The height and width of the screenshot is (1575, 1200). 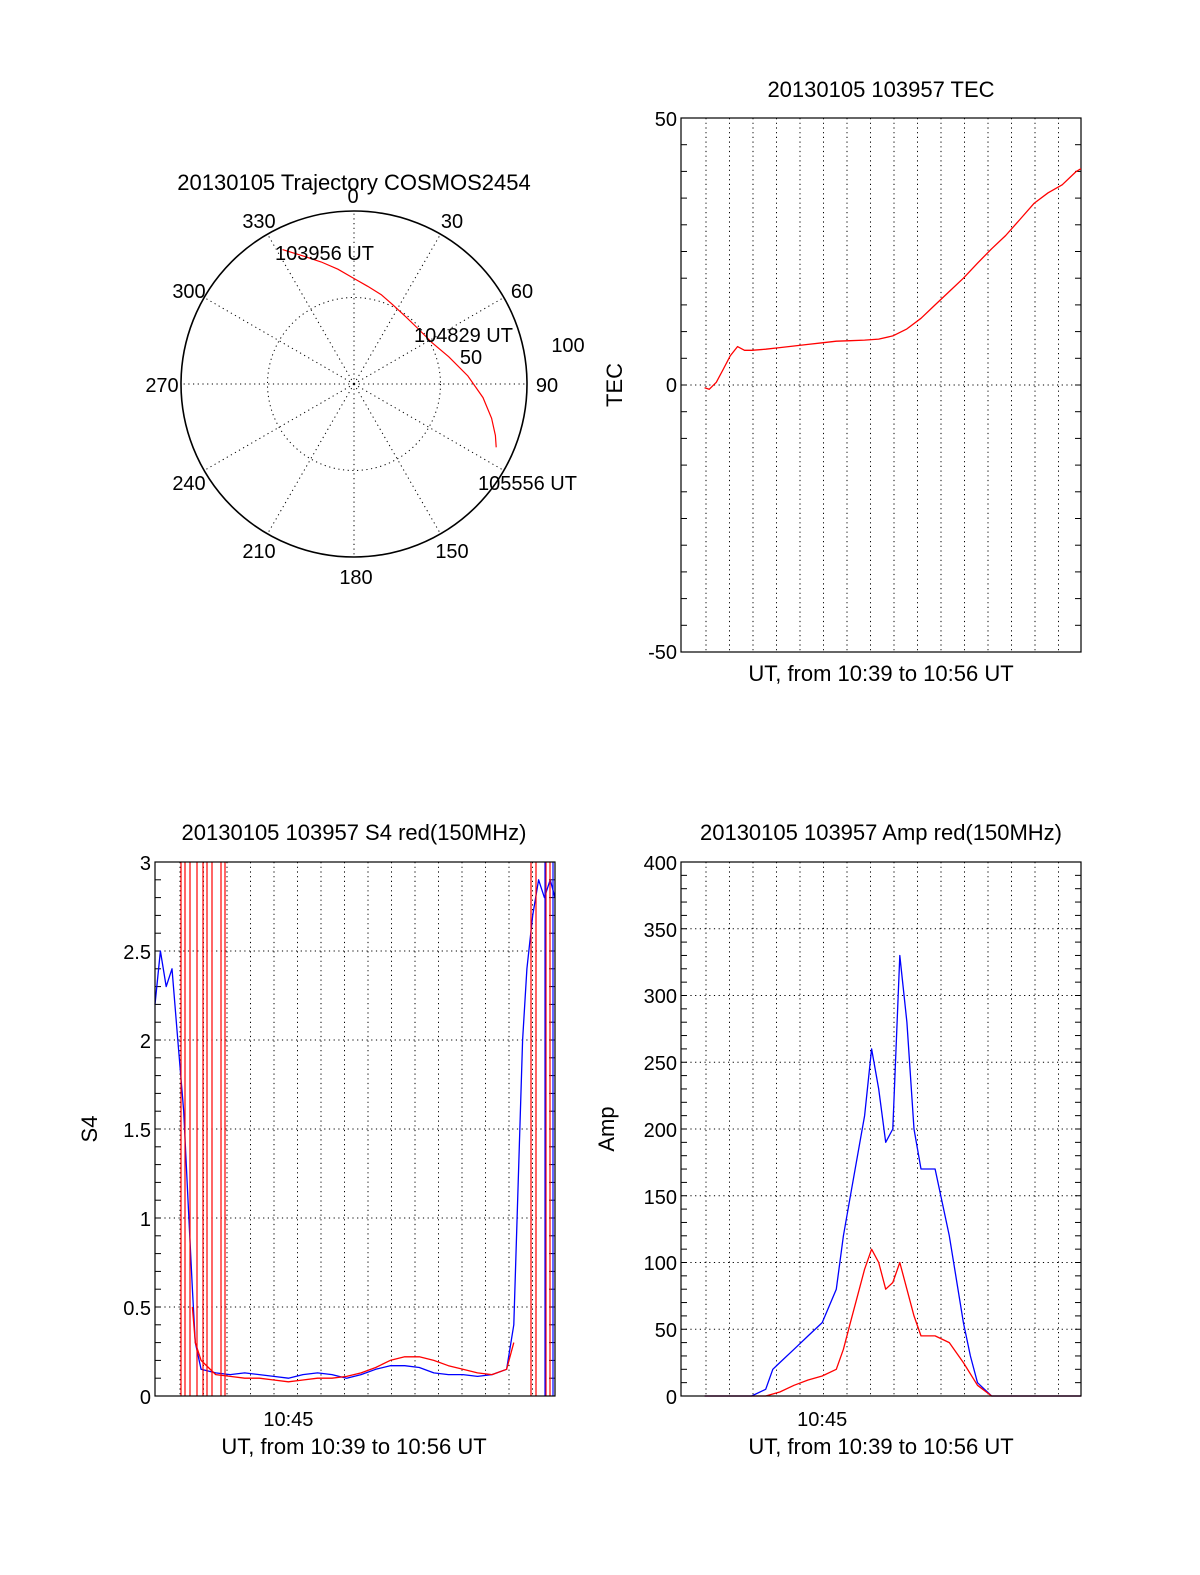 What do you see at coordinates (527, 484) in the screenshot?
I see `trajectory-end-label: 105556 UT` at bounding box center [527, 484].